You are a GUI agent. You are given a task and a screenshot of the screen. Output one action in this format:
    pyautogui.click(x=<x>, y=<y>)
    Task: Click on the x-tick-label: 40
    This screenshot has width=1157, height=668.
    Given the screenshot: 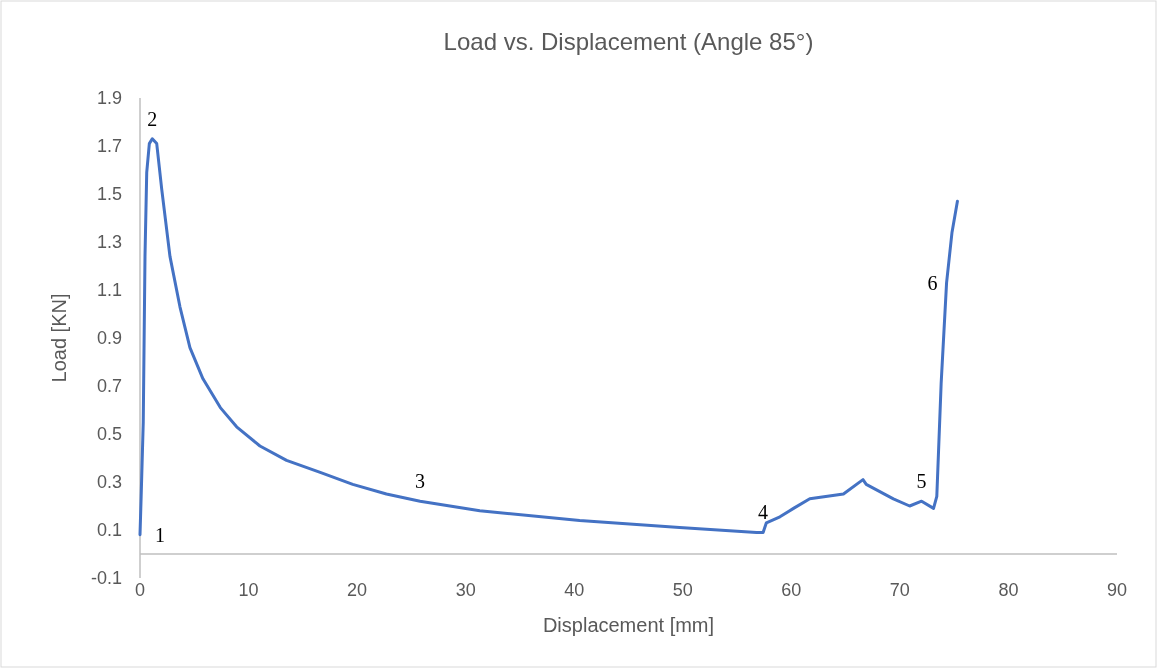 What is the action you would take?
    pyautogui.click(x=574, y=590)
    